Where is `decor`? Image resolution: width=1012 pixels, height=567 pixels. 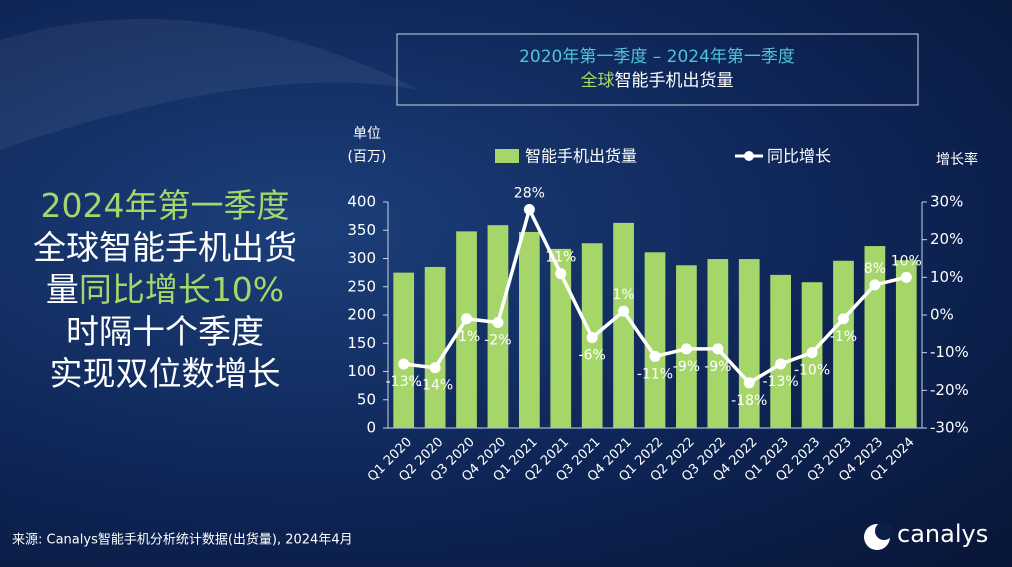 decor is located at coordinates (210, 84).